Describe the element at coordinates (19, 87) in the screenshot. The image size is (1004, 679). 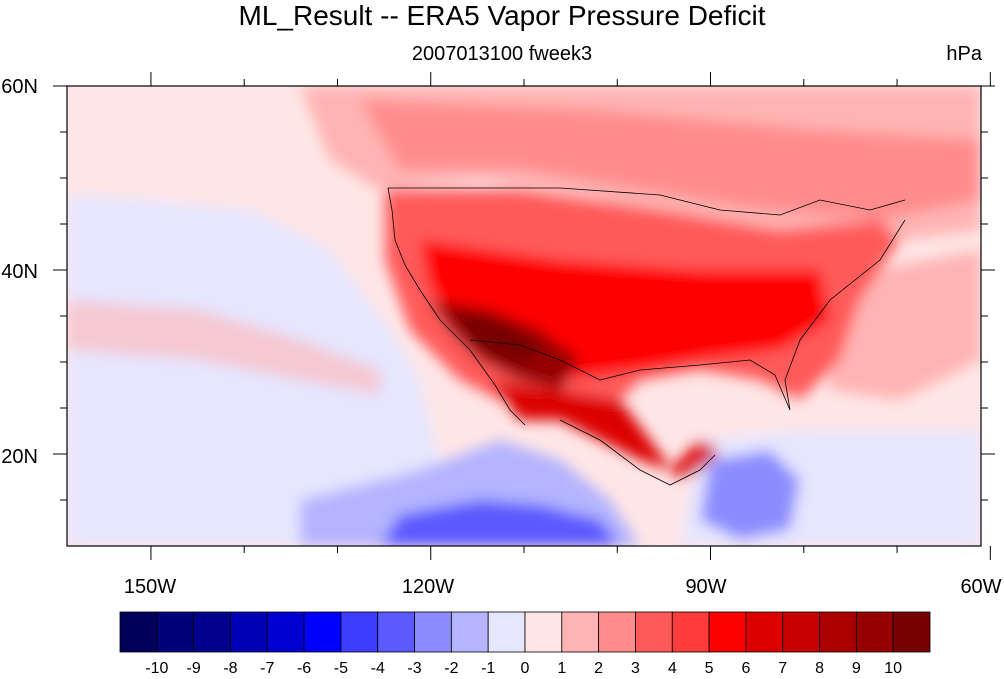
I see `lat-label-60n: 60N` at that location.